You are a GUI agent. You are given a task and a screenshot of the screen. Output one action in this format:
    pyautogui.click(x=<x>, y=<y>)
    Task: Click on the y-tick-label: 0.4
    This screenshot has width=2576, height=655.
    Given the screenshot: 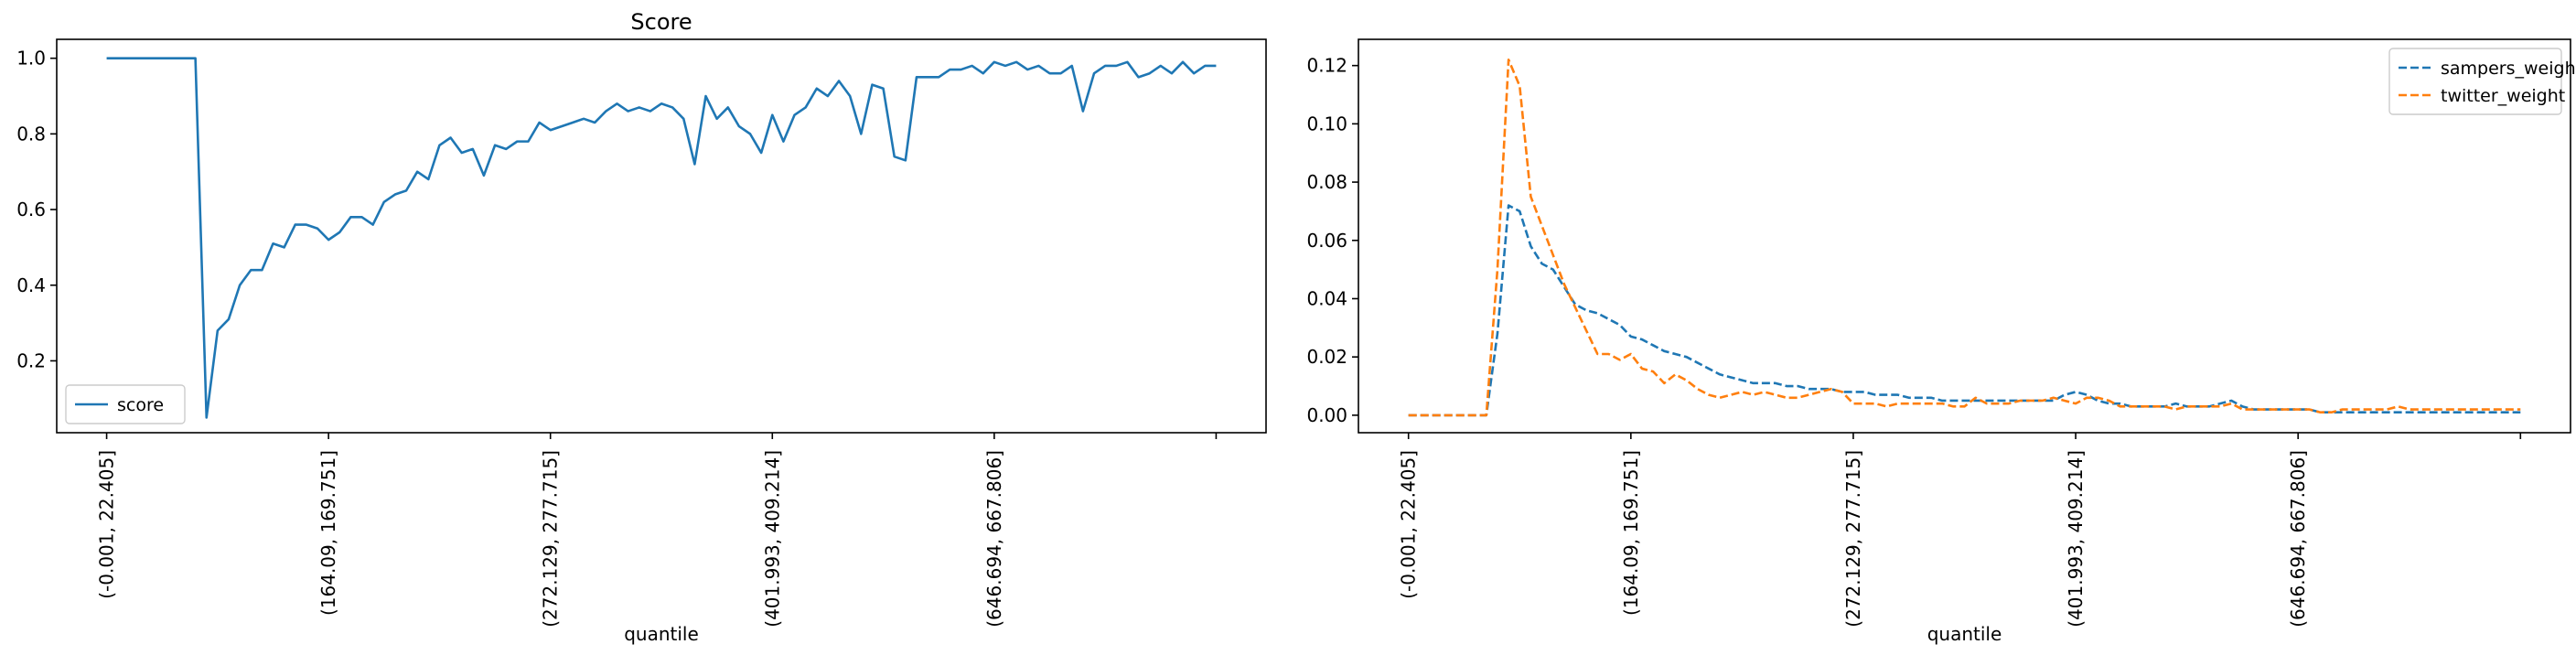 What is the action you would take?
    pyautogui.click(x=31, y=285)
    